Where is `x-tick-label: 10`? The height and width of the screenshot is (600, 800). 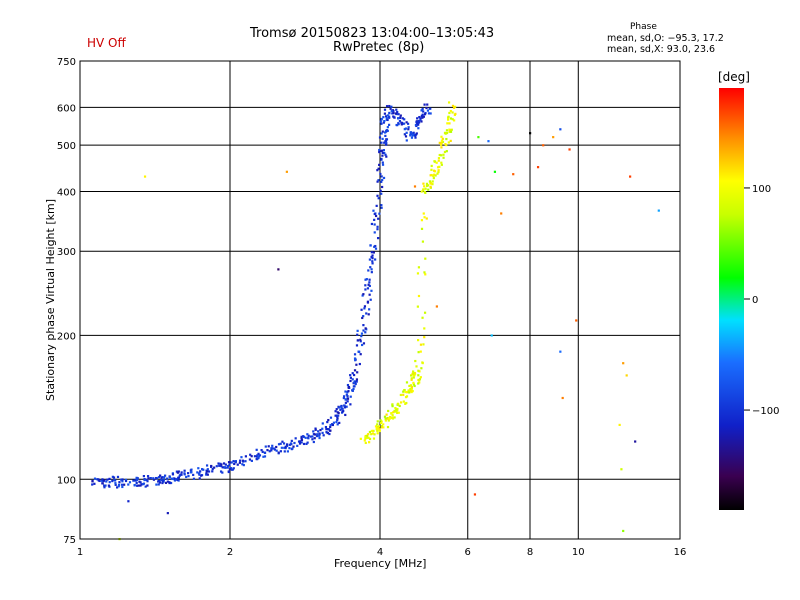
x-tick-label: 10 is located at coordinates (578, 552).